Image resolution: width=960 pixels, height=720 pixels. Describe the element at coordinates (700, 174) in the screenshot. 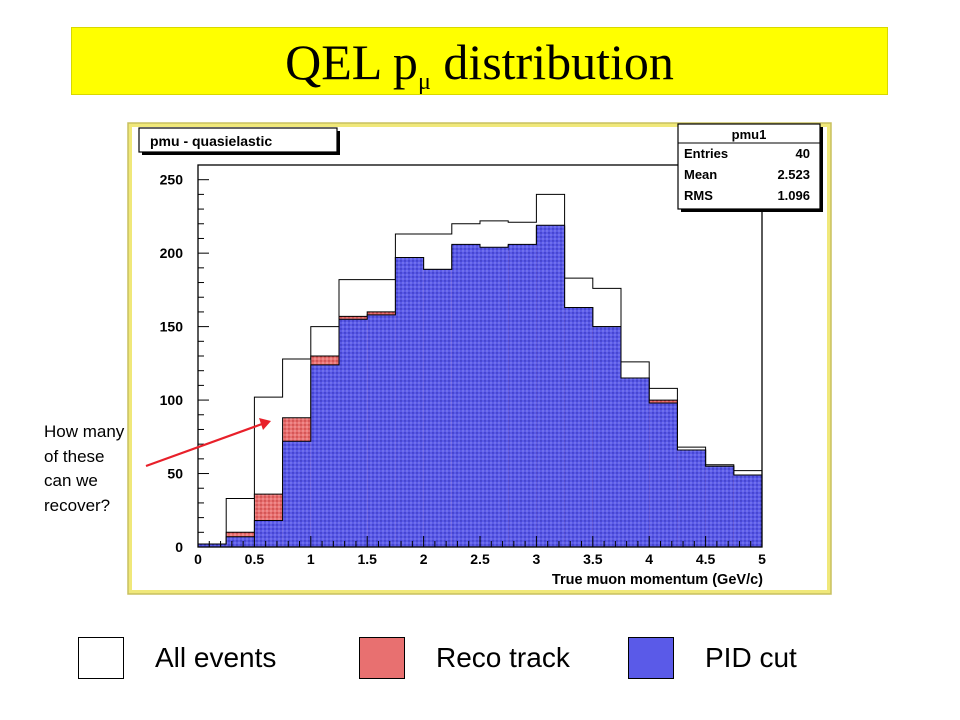

I see `stats-label-mean: Mean` at that location.